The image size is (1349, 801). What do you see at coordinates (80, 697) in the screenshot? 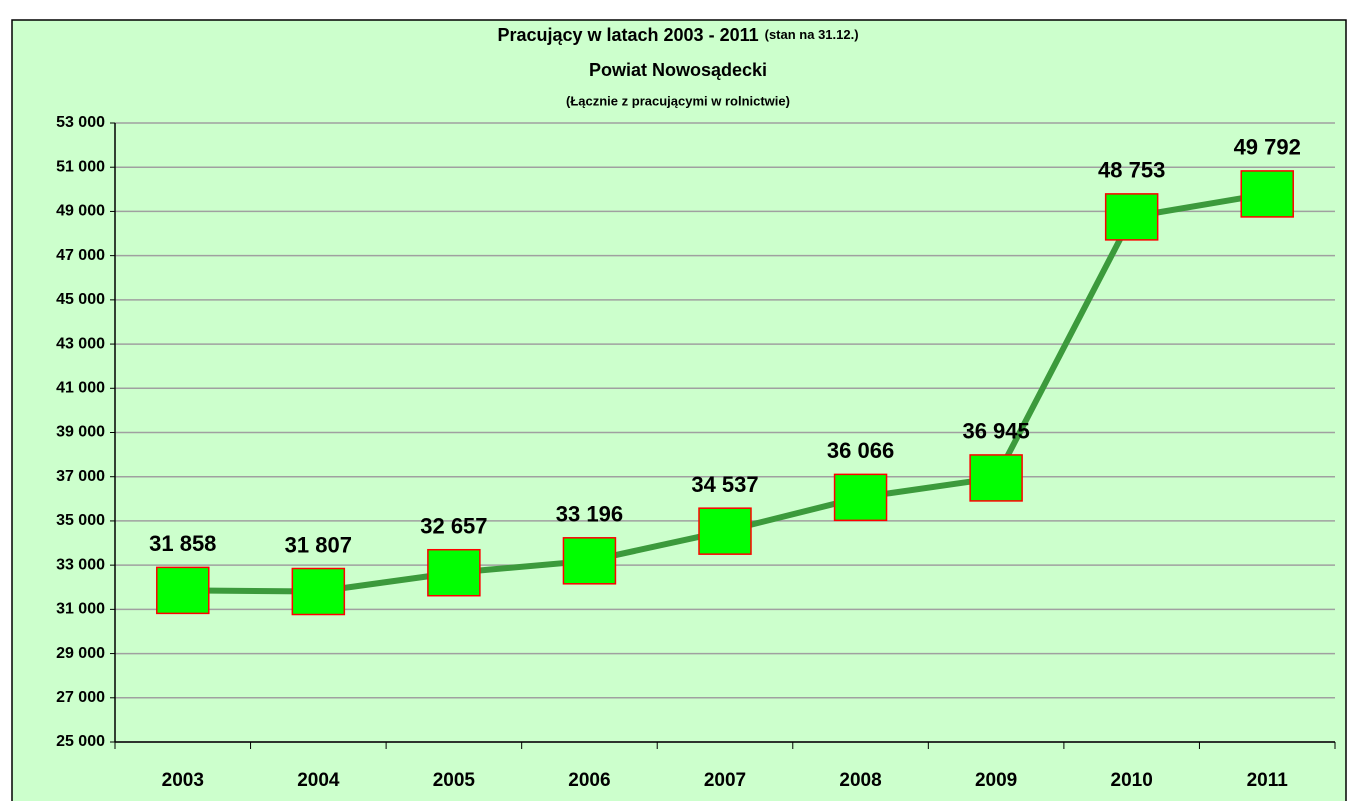
I see `y-tick-label: 27 000` at bounding box center [80, 697].